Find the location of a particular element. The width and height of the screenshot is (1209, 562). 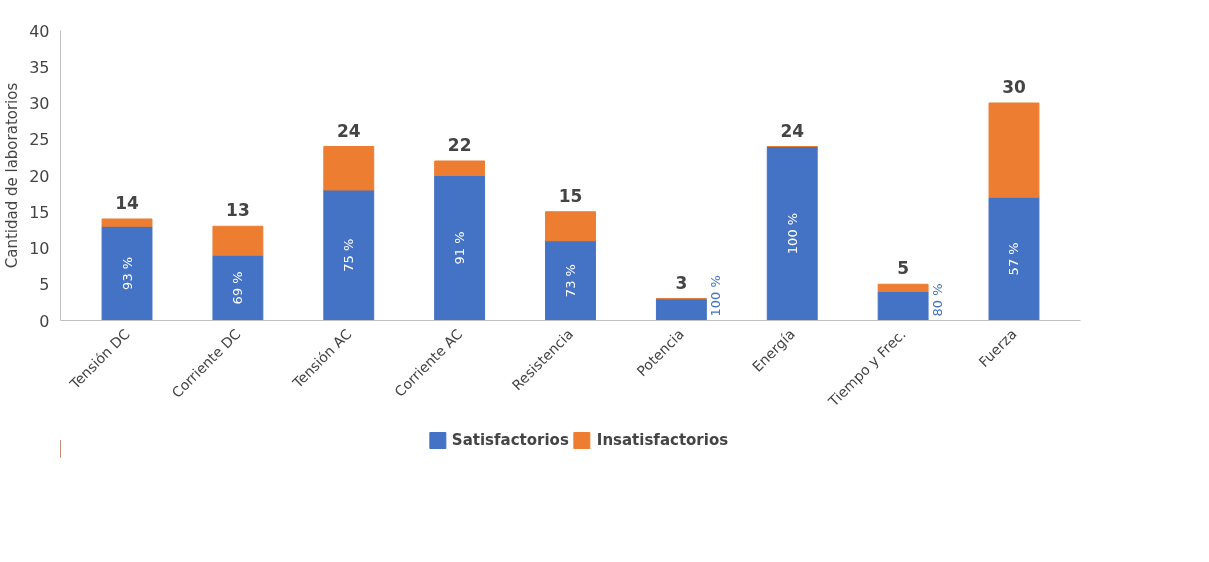

annotation: 75 % is located at coordinates (349, 255).